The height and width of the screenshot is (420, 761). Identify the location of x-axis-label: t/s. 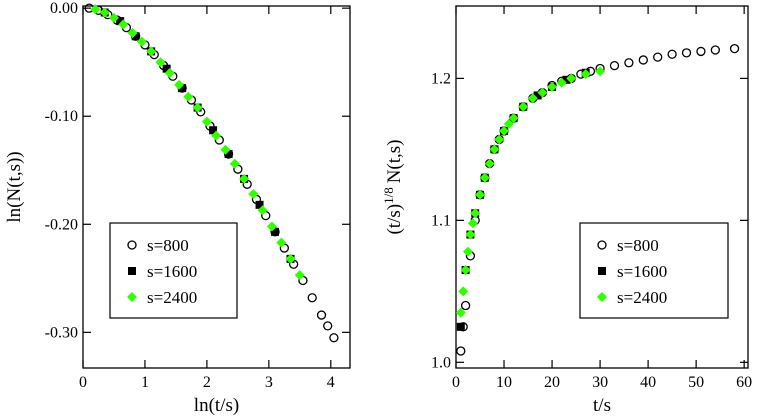
(602, 405).